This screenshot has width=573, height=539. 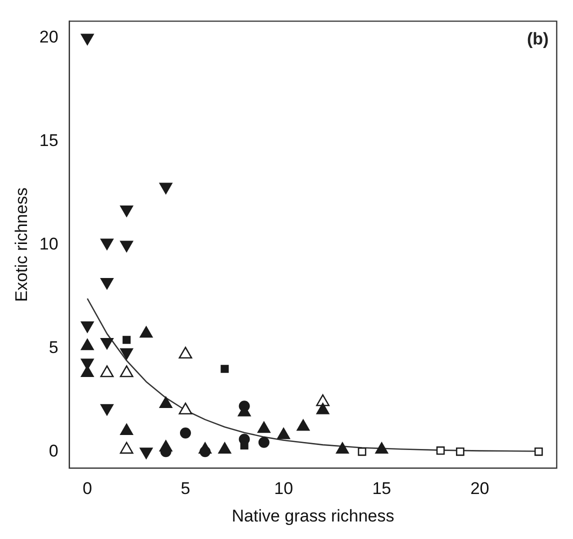 What do you see at coordinates (48, 36) in the screenshot?
I see `y-tick-label: 20` at bounding box center [48, 36].